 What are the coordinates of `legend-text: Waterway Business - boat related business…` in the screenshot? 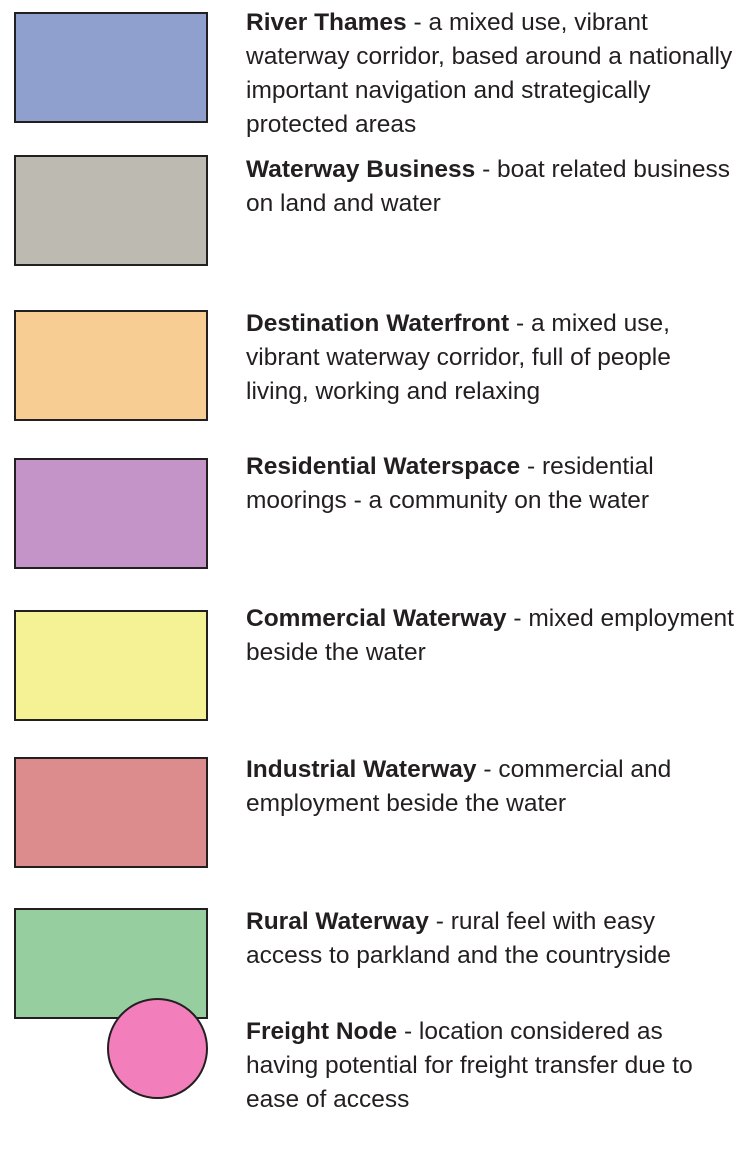 It's located at (491, 187).